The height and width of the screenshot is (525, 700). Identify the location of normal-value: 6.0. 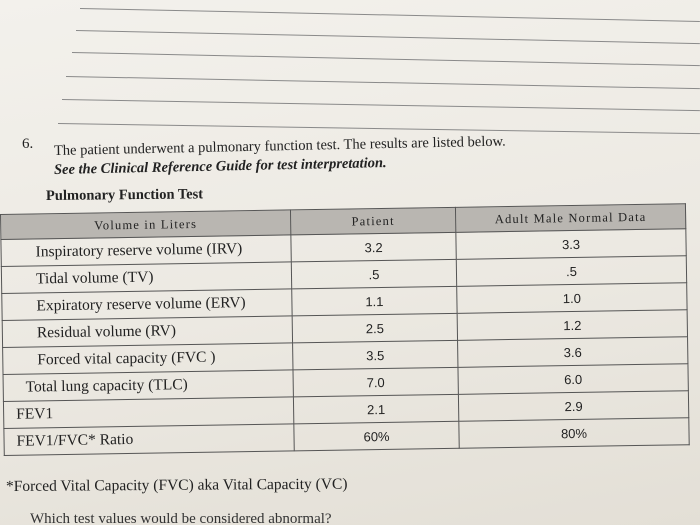
(573, 379).